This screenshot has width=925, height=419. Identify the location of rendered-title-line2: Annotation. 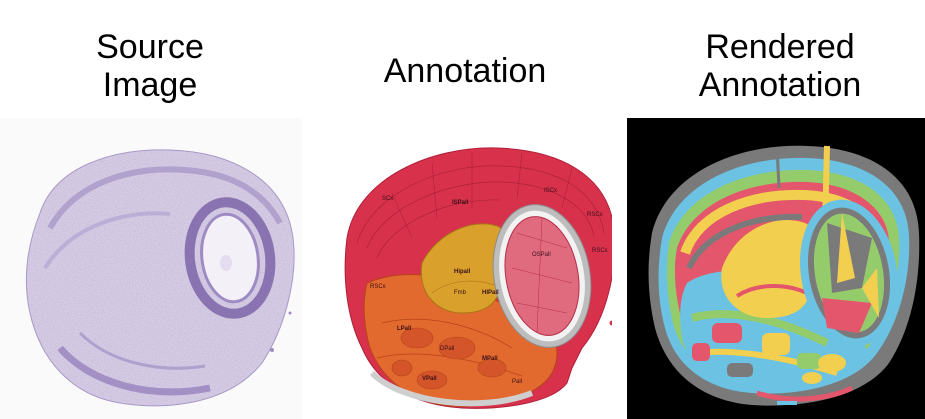
(780, 85).